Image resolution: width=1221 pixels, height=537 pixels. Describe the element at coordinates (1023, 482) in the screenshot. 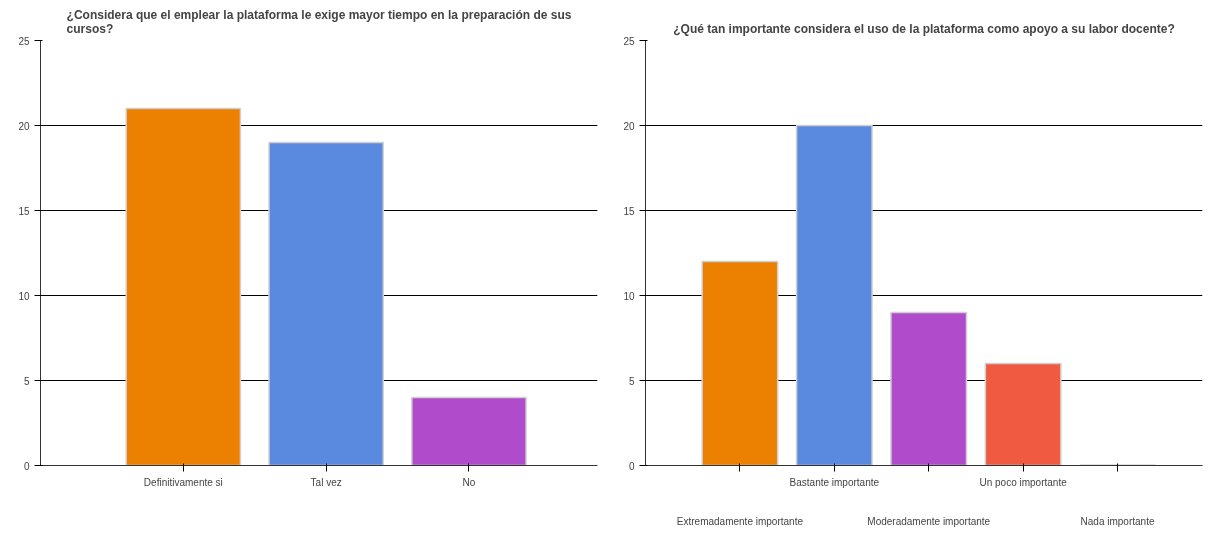

I see `x-tick-label: Un poco importante` at that location.